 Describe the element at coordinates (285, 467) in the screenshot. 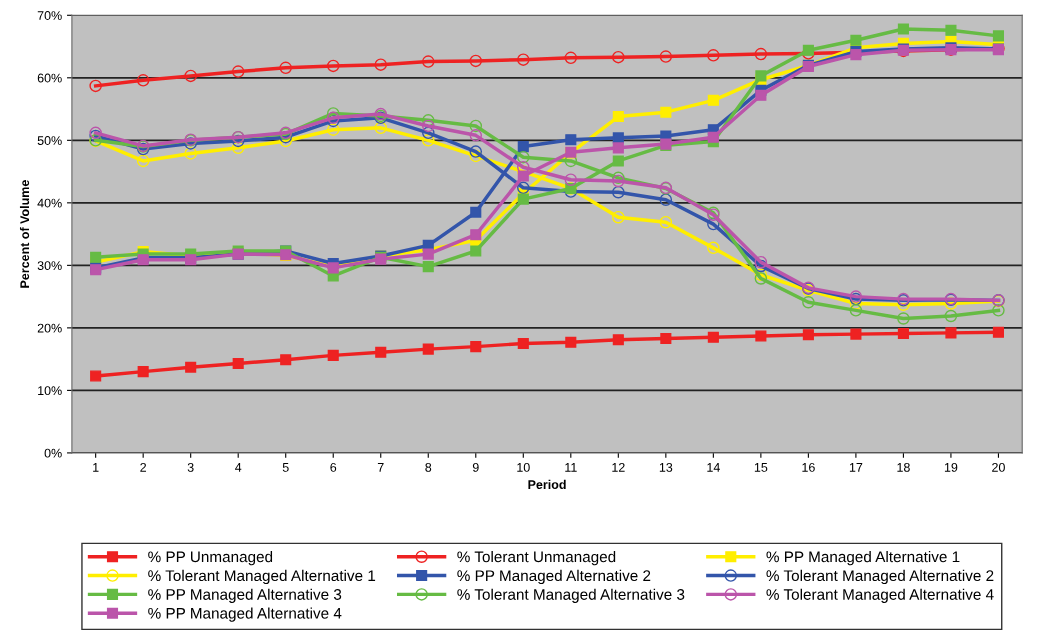

I see `x-tick-label: 5` at that location.